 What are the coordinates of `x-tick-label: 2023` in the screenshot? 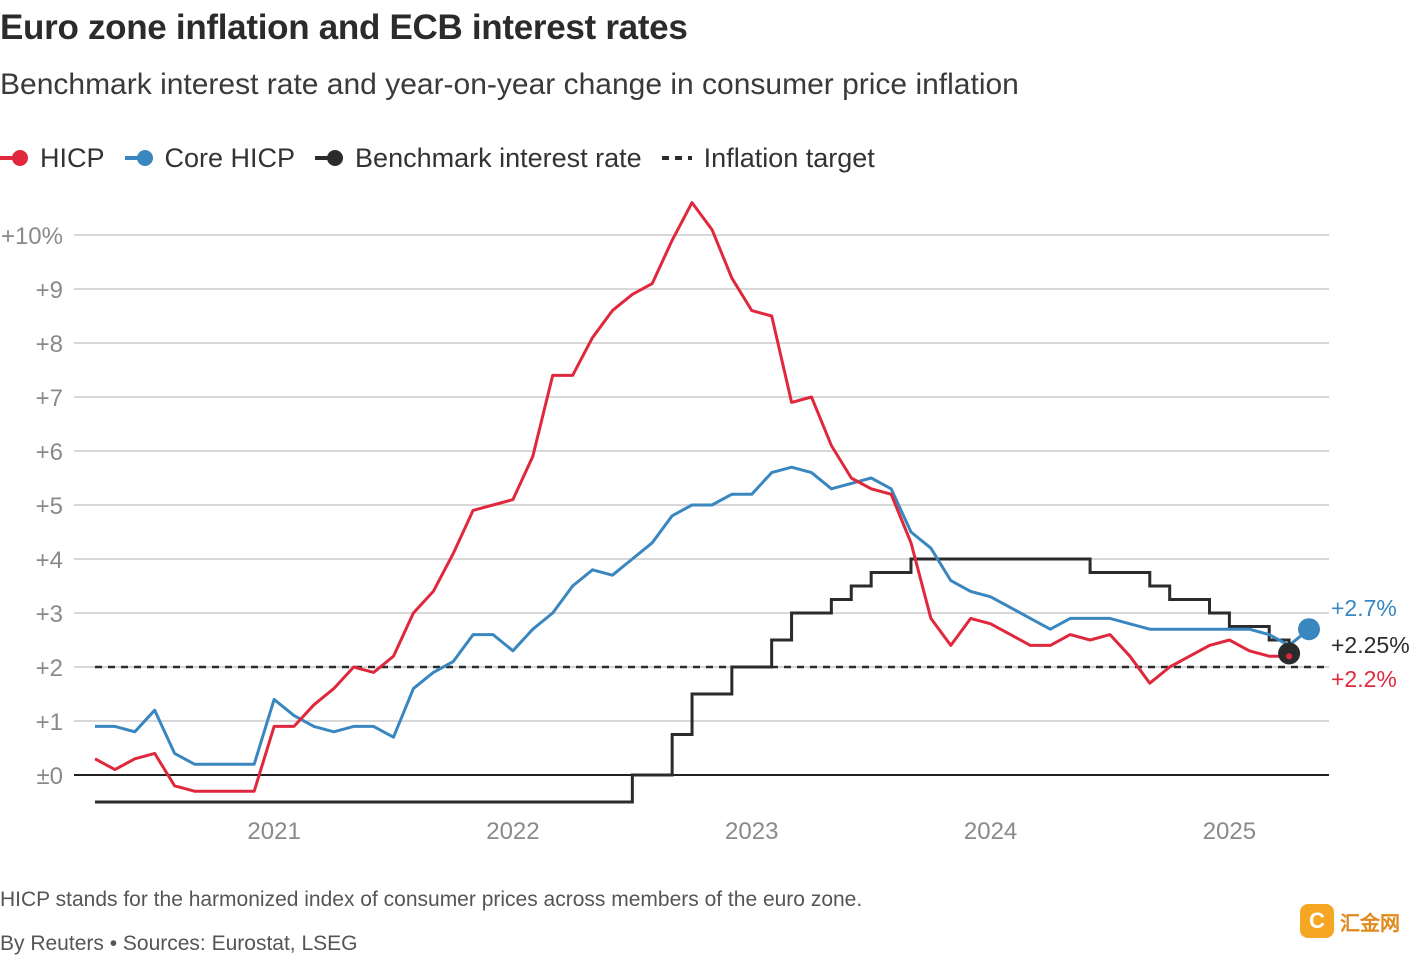 It's located at (751, 831).